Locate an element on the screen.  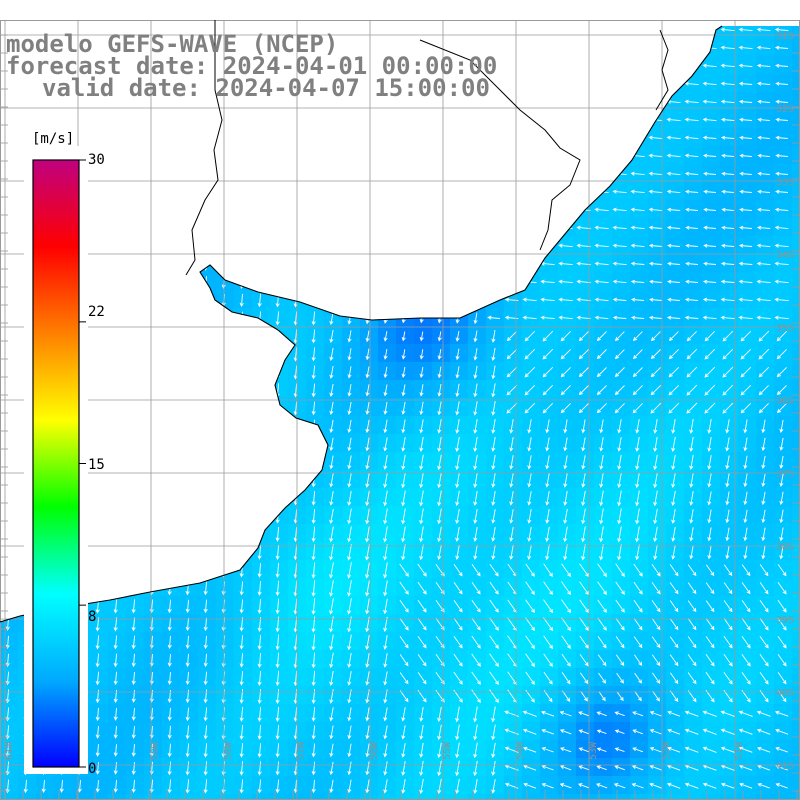
forecast-date: forecast date: 2024-04-01 00:00:00 is located at coordinates (252, 66).